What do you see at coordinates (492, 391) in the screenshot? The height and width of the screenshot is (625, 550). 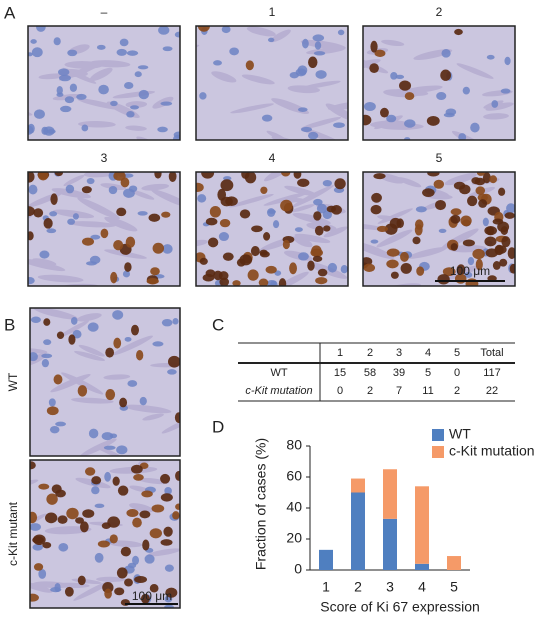 I see `table-cell: 22` at bounding box center [492, 391].